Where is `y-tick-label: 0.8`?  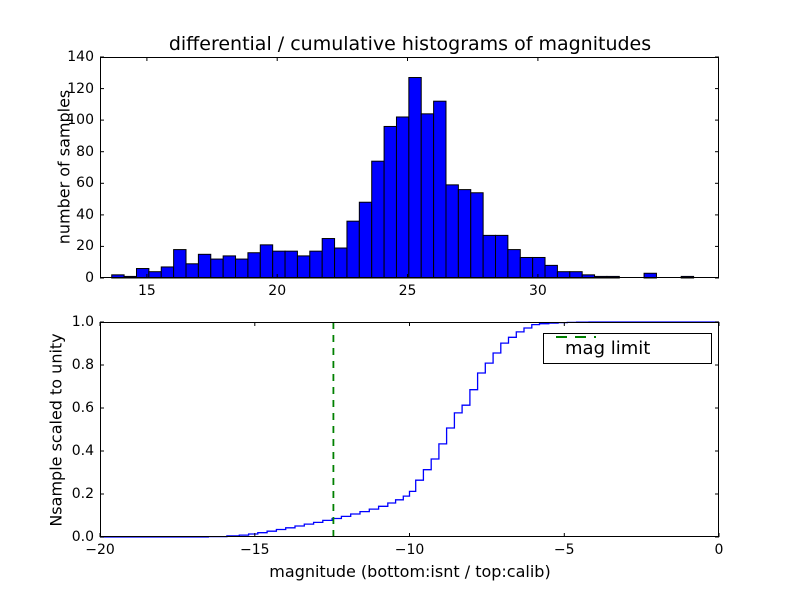 y-tick-label: 0.8 is located at coordinates (82, 365).